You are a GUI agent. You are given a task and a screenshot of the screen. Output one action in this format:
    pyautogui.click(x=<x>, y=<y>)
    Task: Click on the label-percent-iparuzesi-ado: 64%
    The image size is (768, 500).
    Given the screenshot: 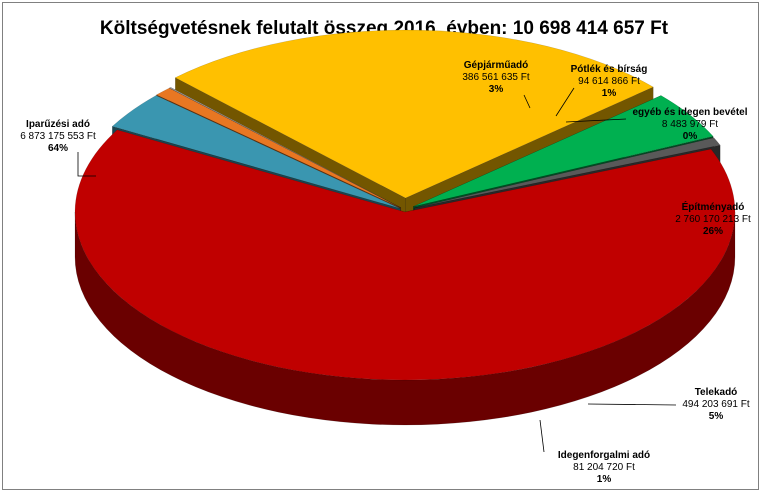 What is the action you would take?
    pyautogui.click(x=58, y=148)
    